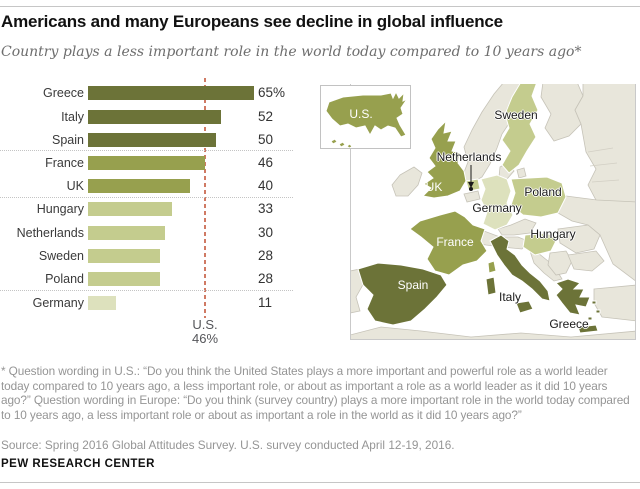  I want to click on map-label-sweden: Sweden, so click(516, 115).